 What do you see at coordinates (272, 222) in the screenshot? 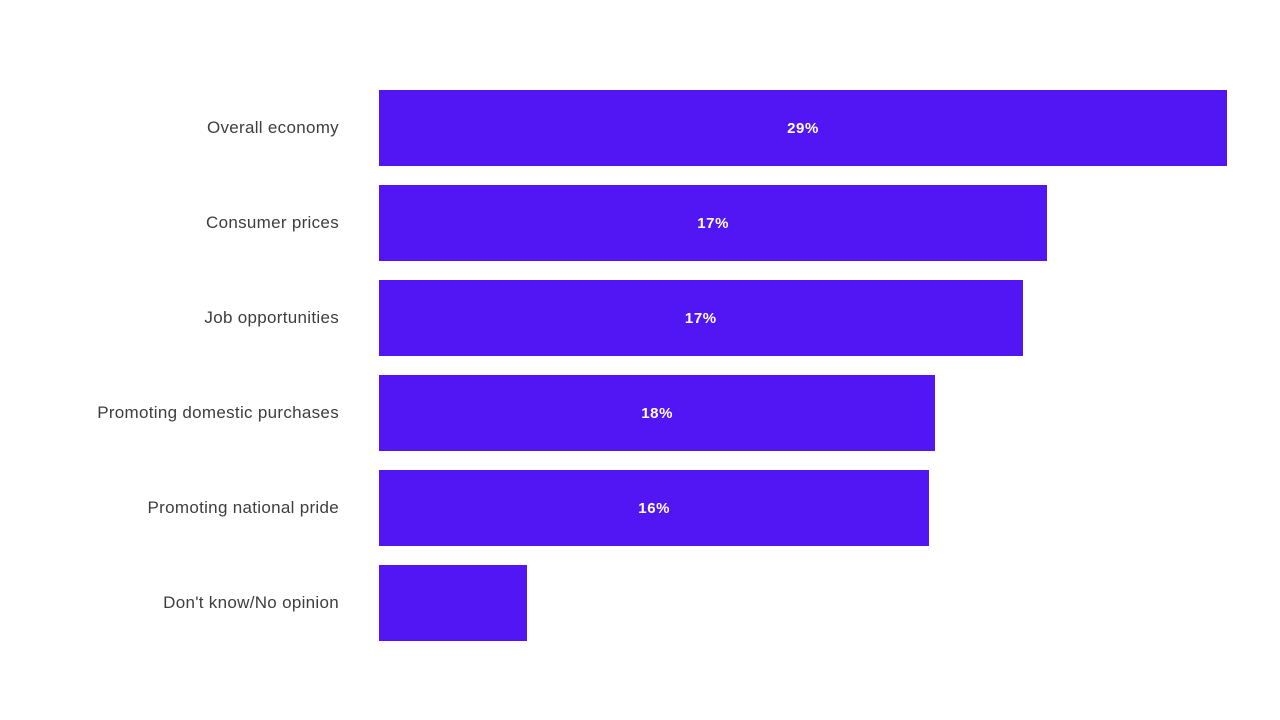
I see `category-label: Consumer prices` at bounding box center [272, 222].